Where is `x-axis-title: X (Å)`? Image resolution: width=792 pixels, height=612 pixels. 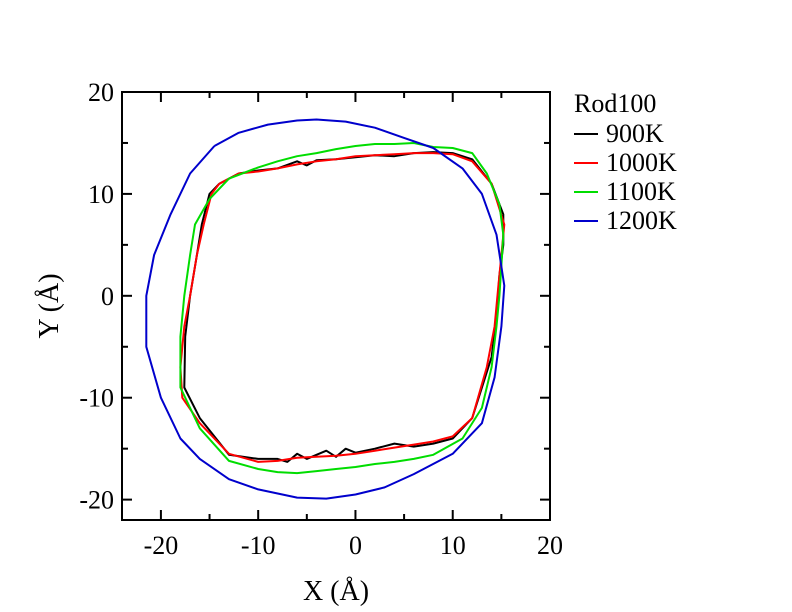 x-axis-title: X (Å) is located at coordinates (336, 591).